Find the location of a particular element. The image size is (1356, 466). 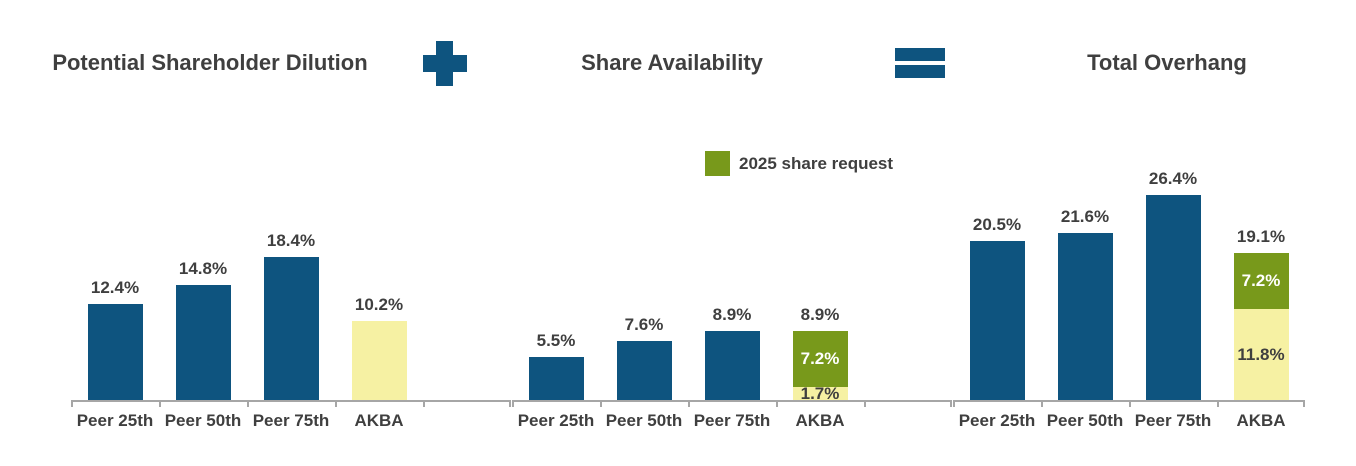

section-title-total-overhang: Total Overhang is located at coordinates (1167, 62).